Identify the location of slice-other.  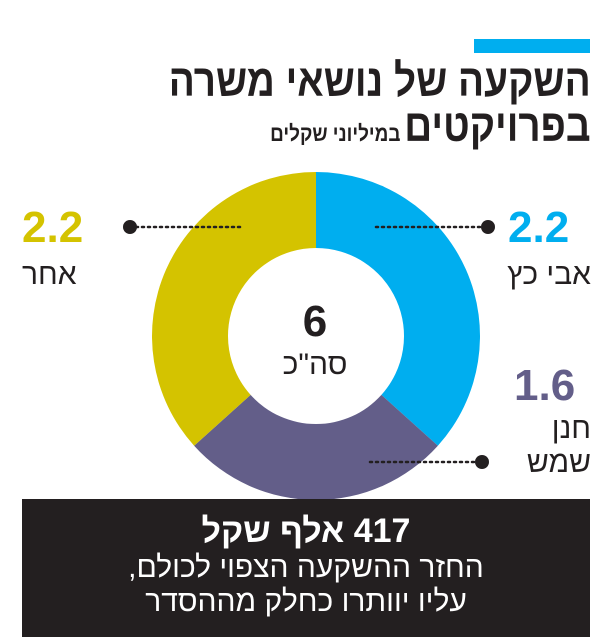
(233, 309).